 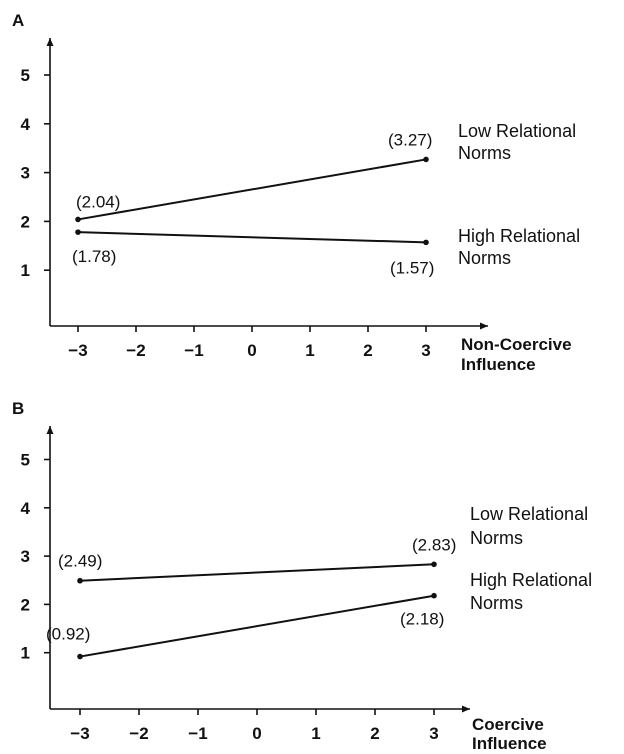 What do you see at coordinates (434, 544) in the screenshot?
I see `data-label: (2.83)` at bounding box center [434, 544].